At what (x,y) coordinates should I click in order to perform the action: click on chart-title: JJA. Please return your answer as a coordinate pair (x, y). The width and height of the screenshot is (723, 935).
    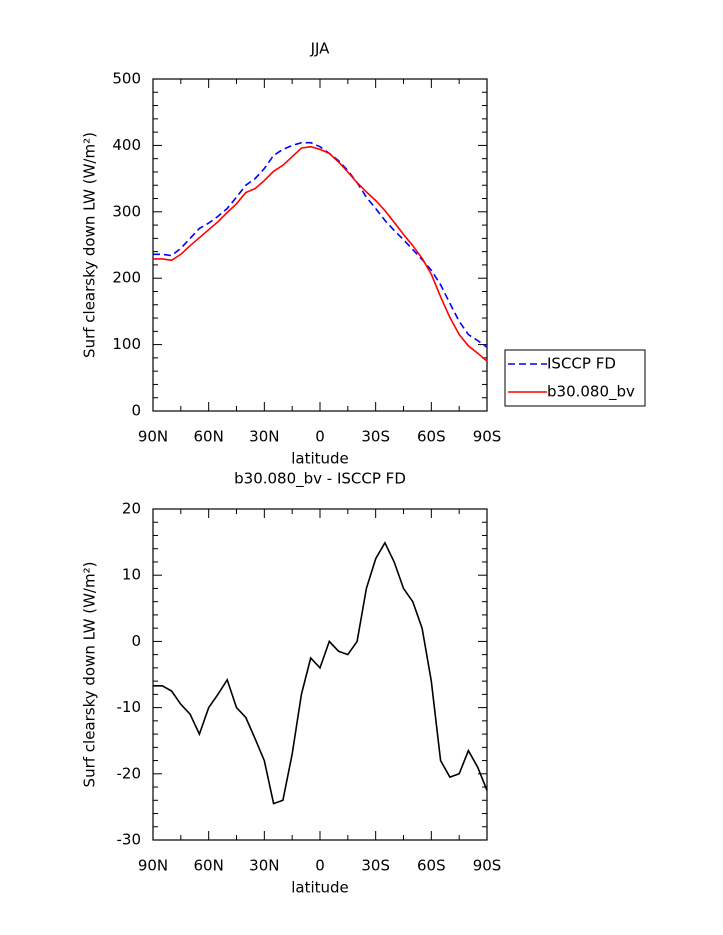
    Looking at the image, I should click on (320, 49).